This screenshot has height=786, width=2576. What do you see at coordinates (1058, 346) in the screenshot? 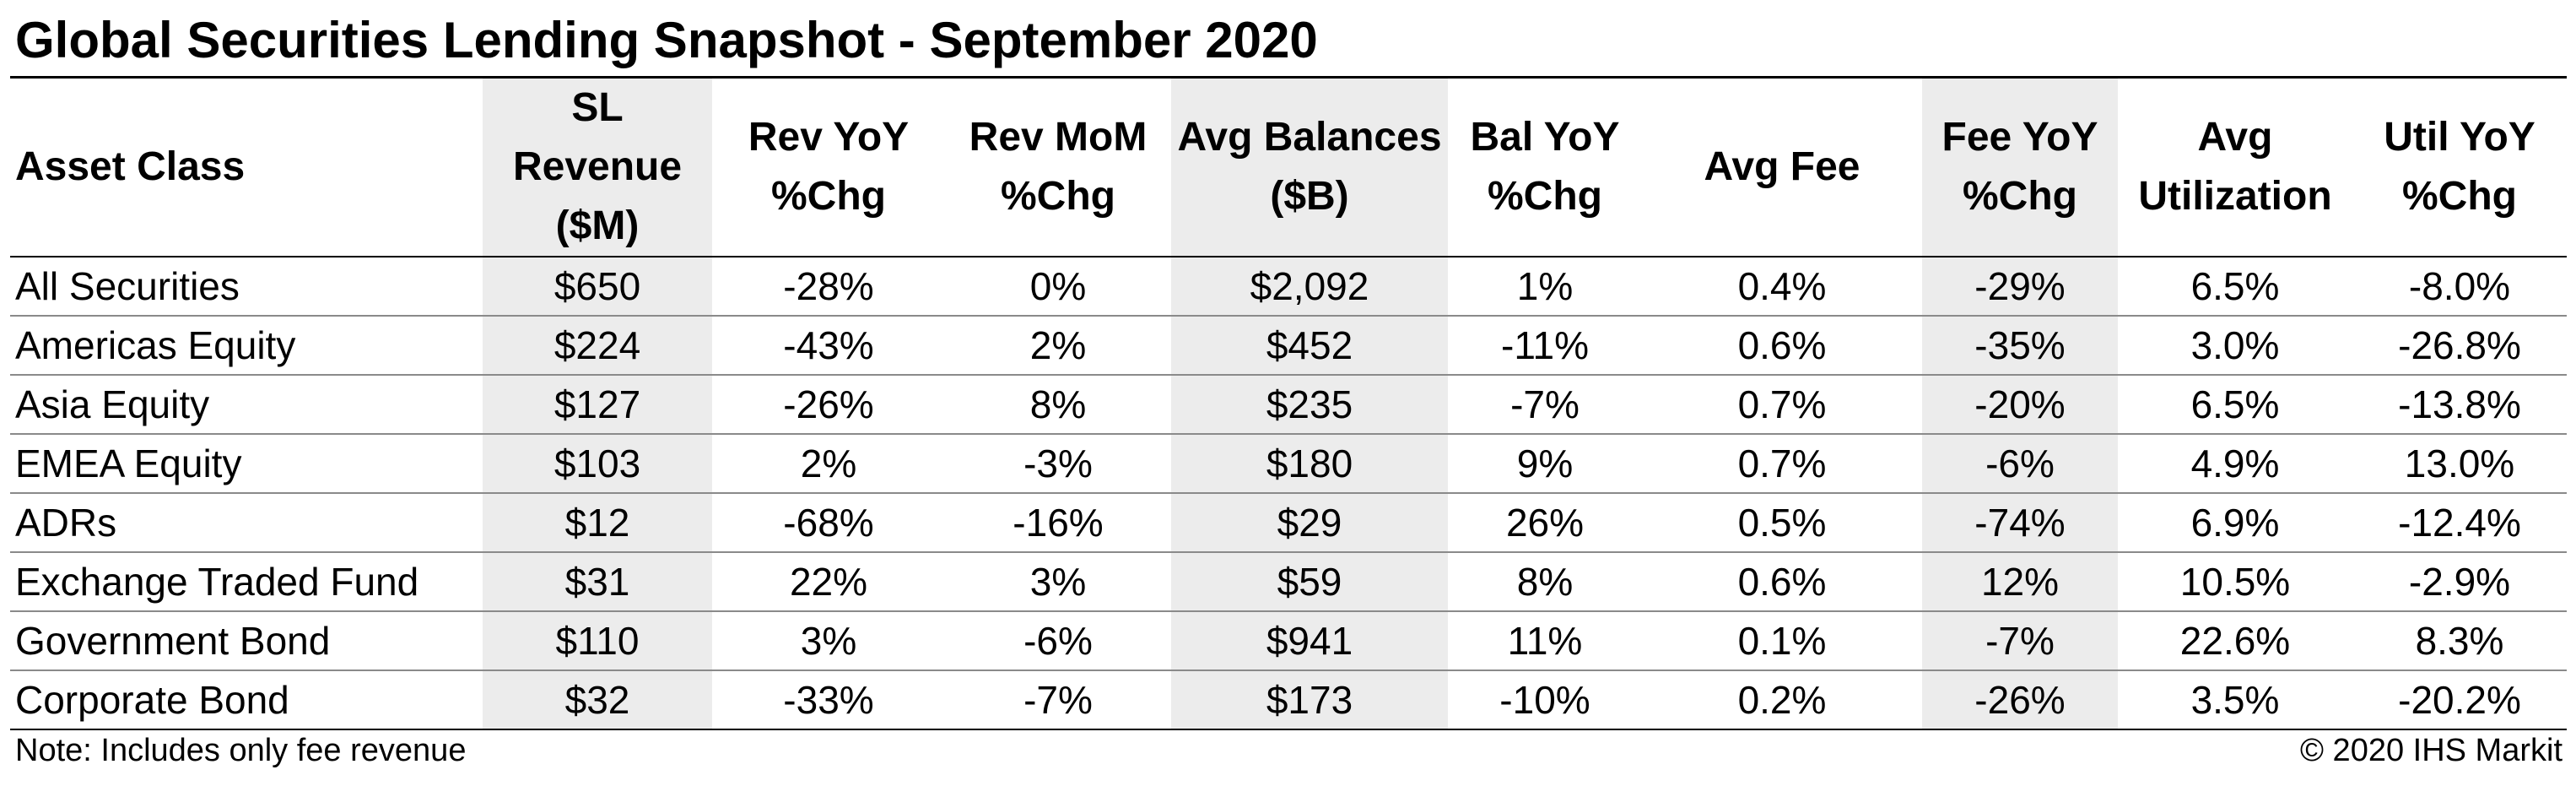
I see `cell-rev-mom: 2%` at bounding box center [1058, 346].